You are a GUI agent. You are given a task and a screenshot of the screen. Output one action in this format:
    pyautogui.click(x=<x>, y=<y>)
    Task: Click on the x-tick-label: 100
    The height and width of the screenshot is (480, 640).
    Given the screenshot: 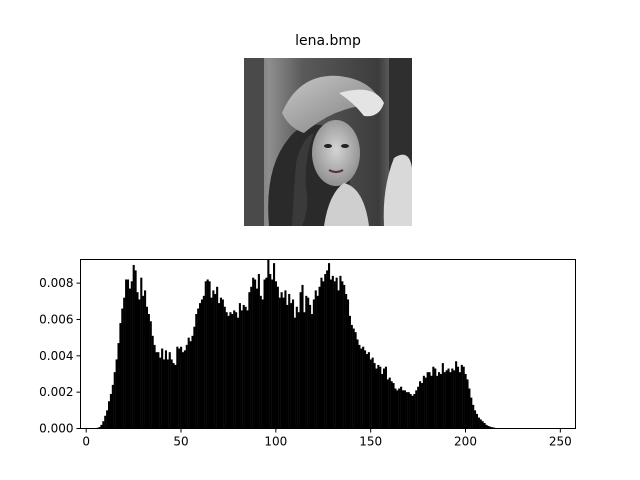 What is the action you would take?
    pyautogui.click(x=275, y=442)
    